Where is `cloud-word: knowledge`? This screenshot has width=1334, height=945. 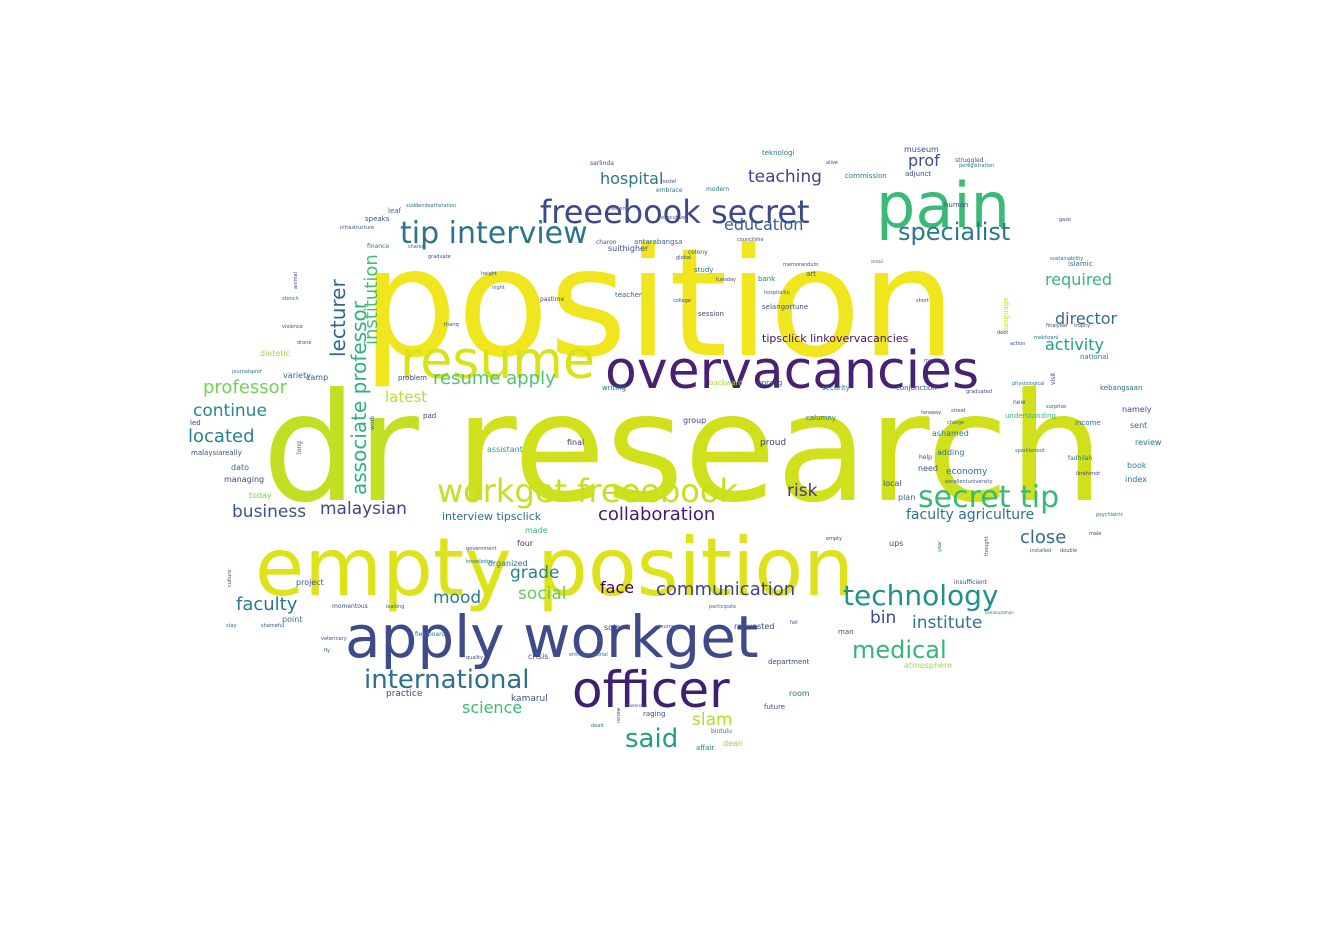
cloud-word: knowledge is located at coordinates (479, 562).